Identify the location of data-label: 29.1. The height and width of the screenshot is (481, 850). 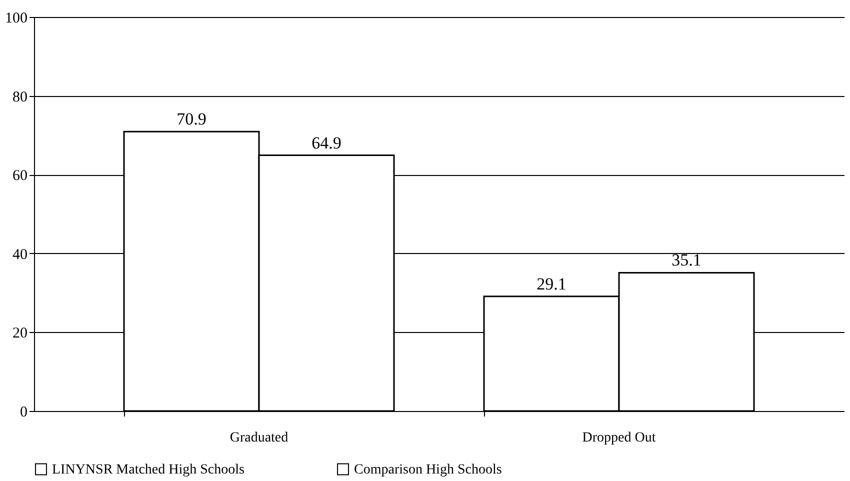
(551, 284).